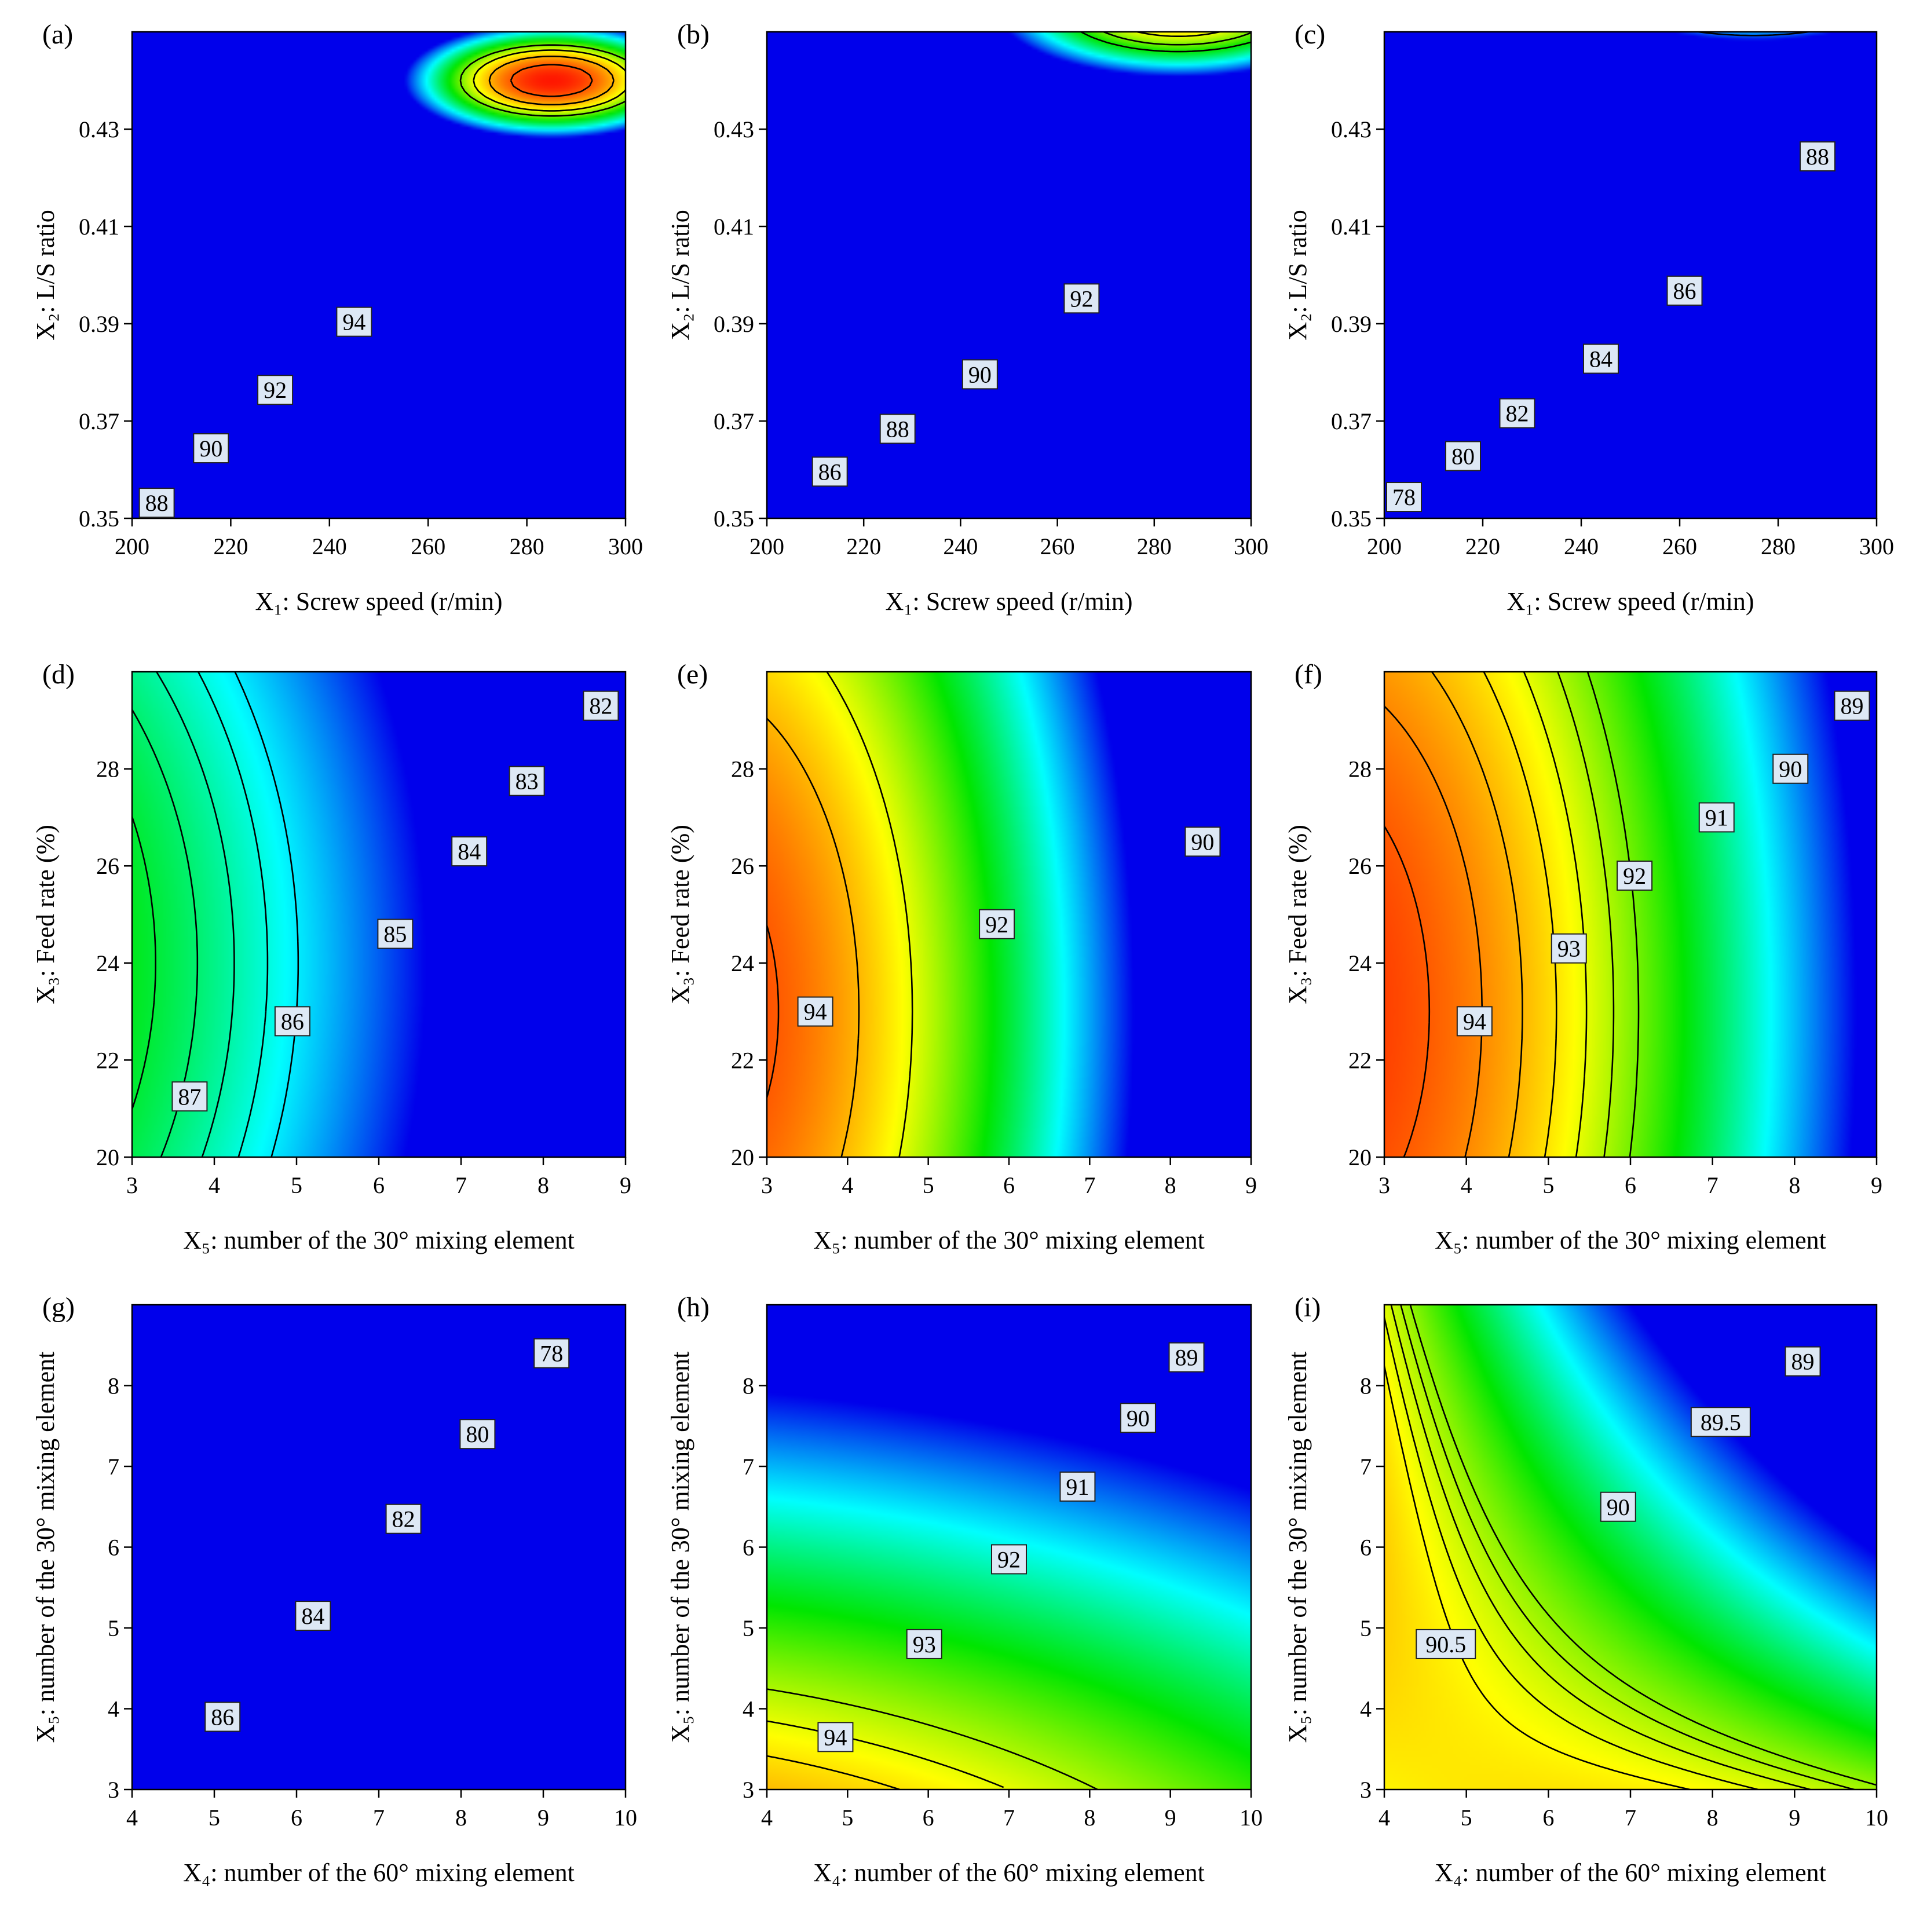  Describe the element at coordinates (1716, 817) in the screenshot. I see `contour-label-text: 91` at that location.